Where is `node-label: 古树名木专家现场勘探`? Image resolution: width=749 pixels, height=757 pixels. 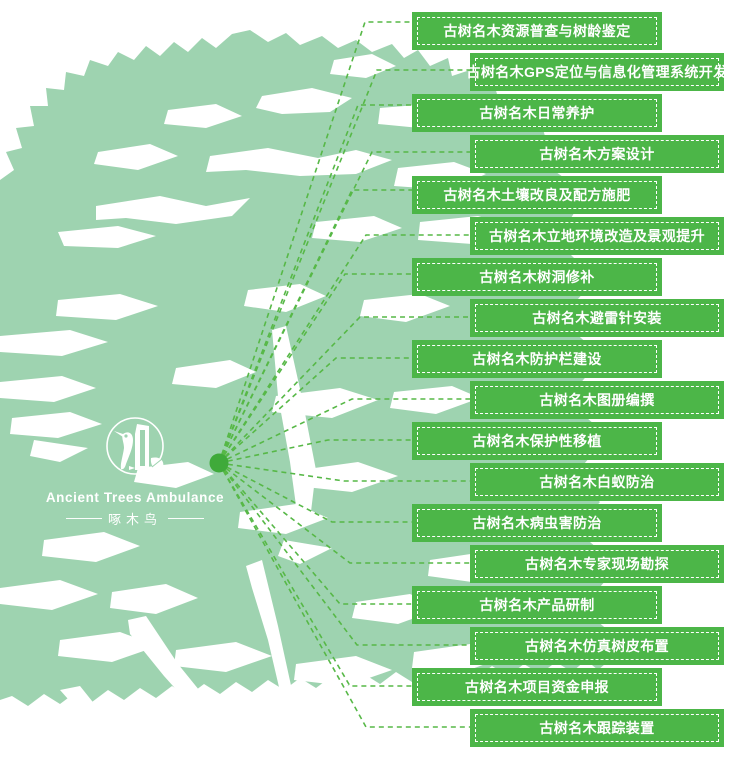
node-label: 古树名木专家现场勘探 is located at coordinates (597, 564).